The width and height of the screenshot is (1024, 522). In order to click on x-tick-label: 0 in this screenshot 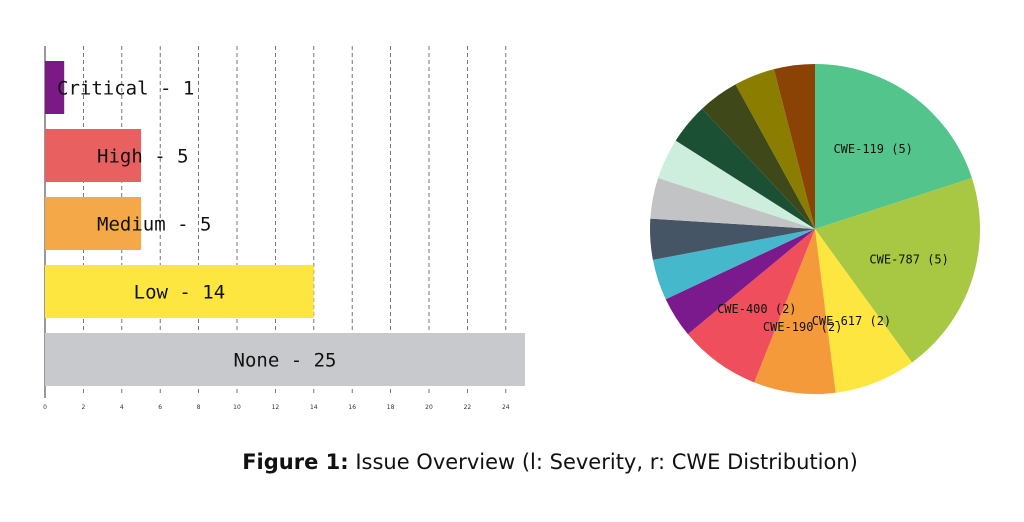, I will do `click(45, 407)`.